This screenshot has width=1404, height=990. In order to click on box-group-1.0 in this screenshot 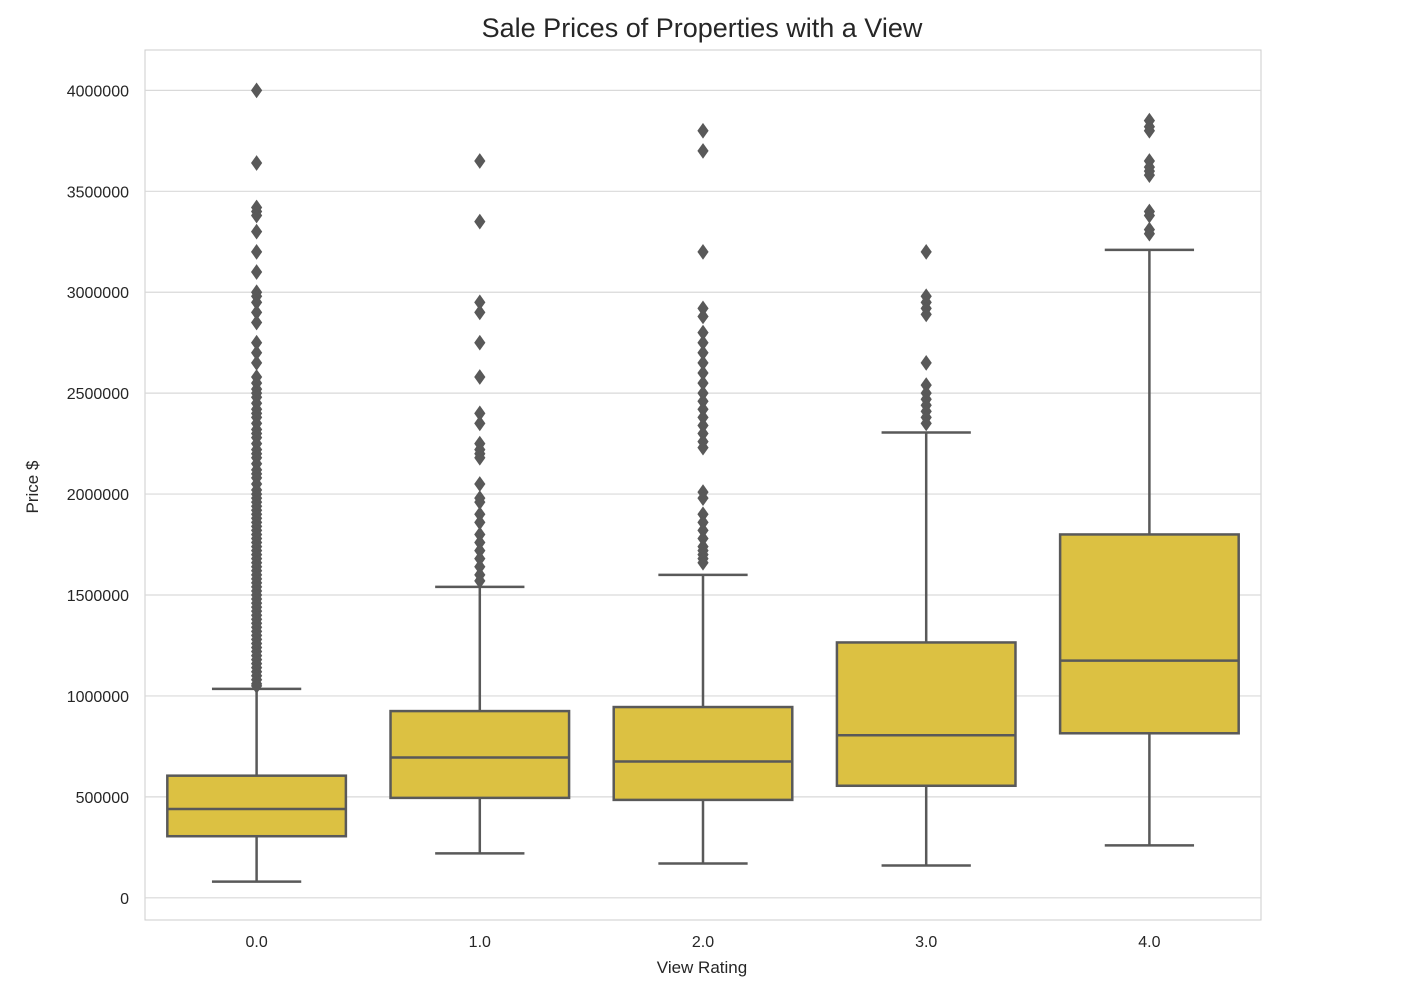, I will do `click(480, 504)`.